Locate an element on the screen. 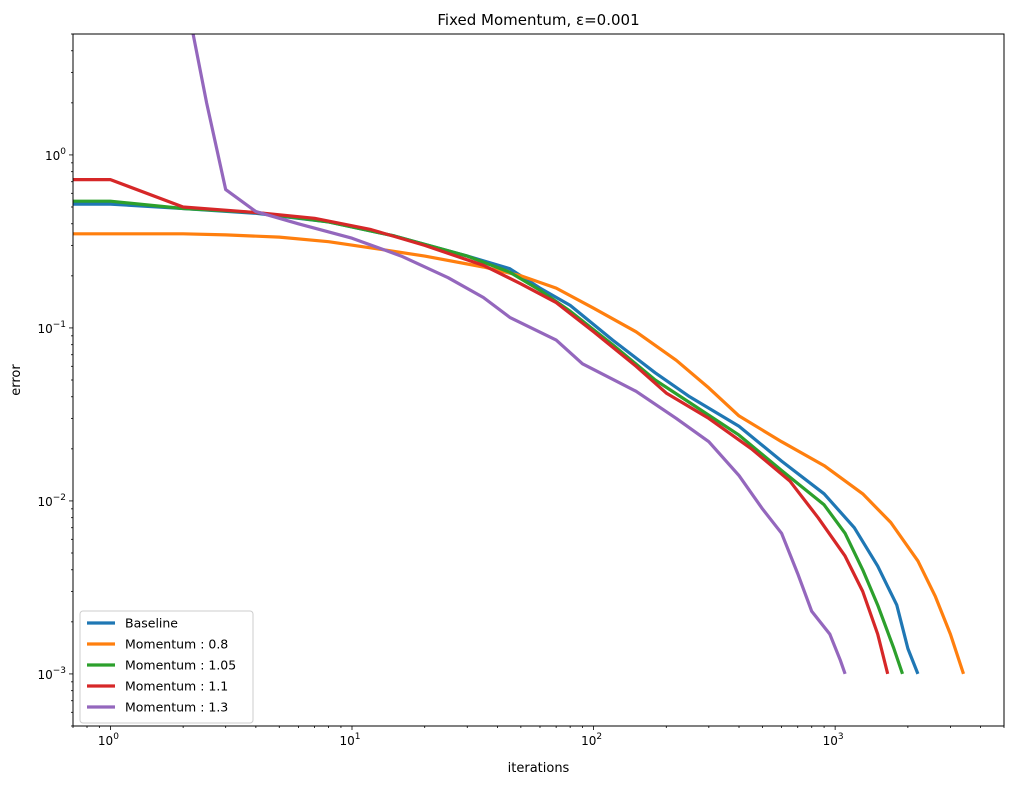 The width and height of the screenshot is (1012, 785). x-axis-title: iterations is located at coordinates (539, 768).